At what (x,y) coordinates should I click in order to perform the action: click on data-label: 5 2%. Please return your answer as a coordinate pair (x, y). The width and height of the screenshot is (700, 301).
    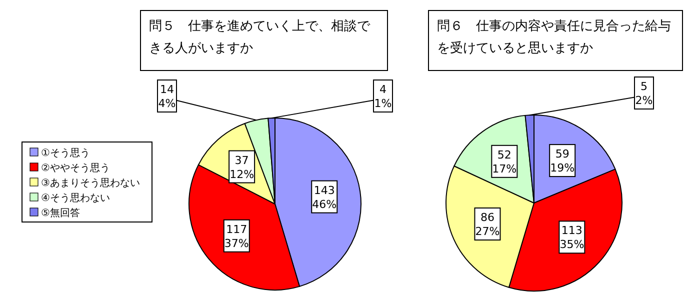
    Looking at the image, I should click on (644, 93).